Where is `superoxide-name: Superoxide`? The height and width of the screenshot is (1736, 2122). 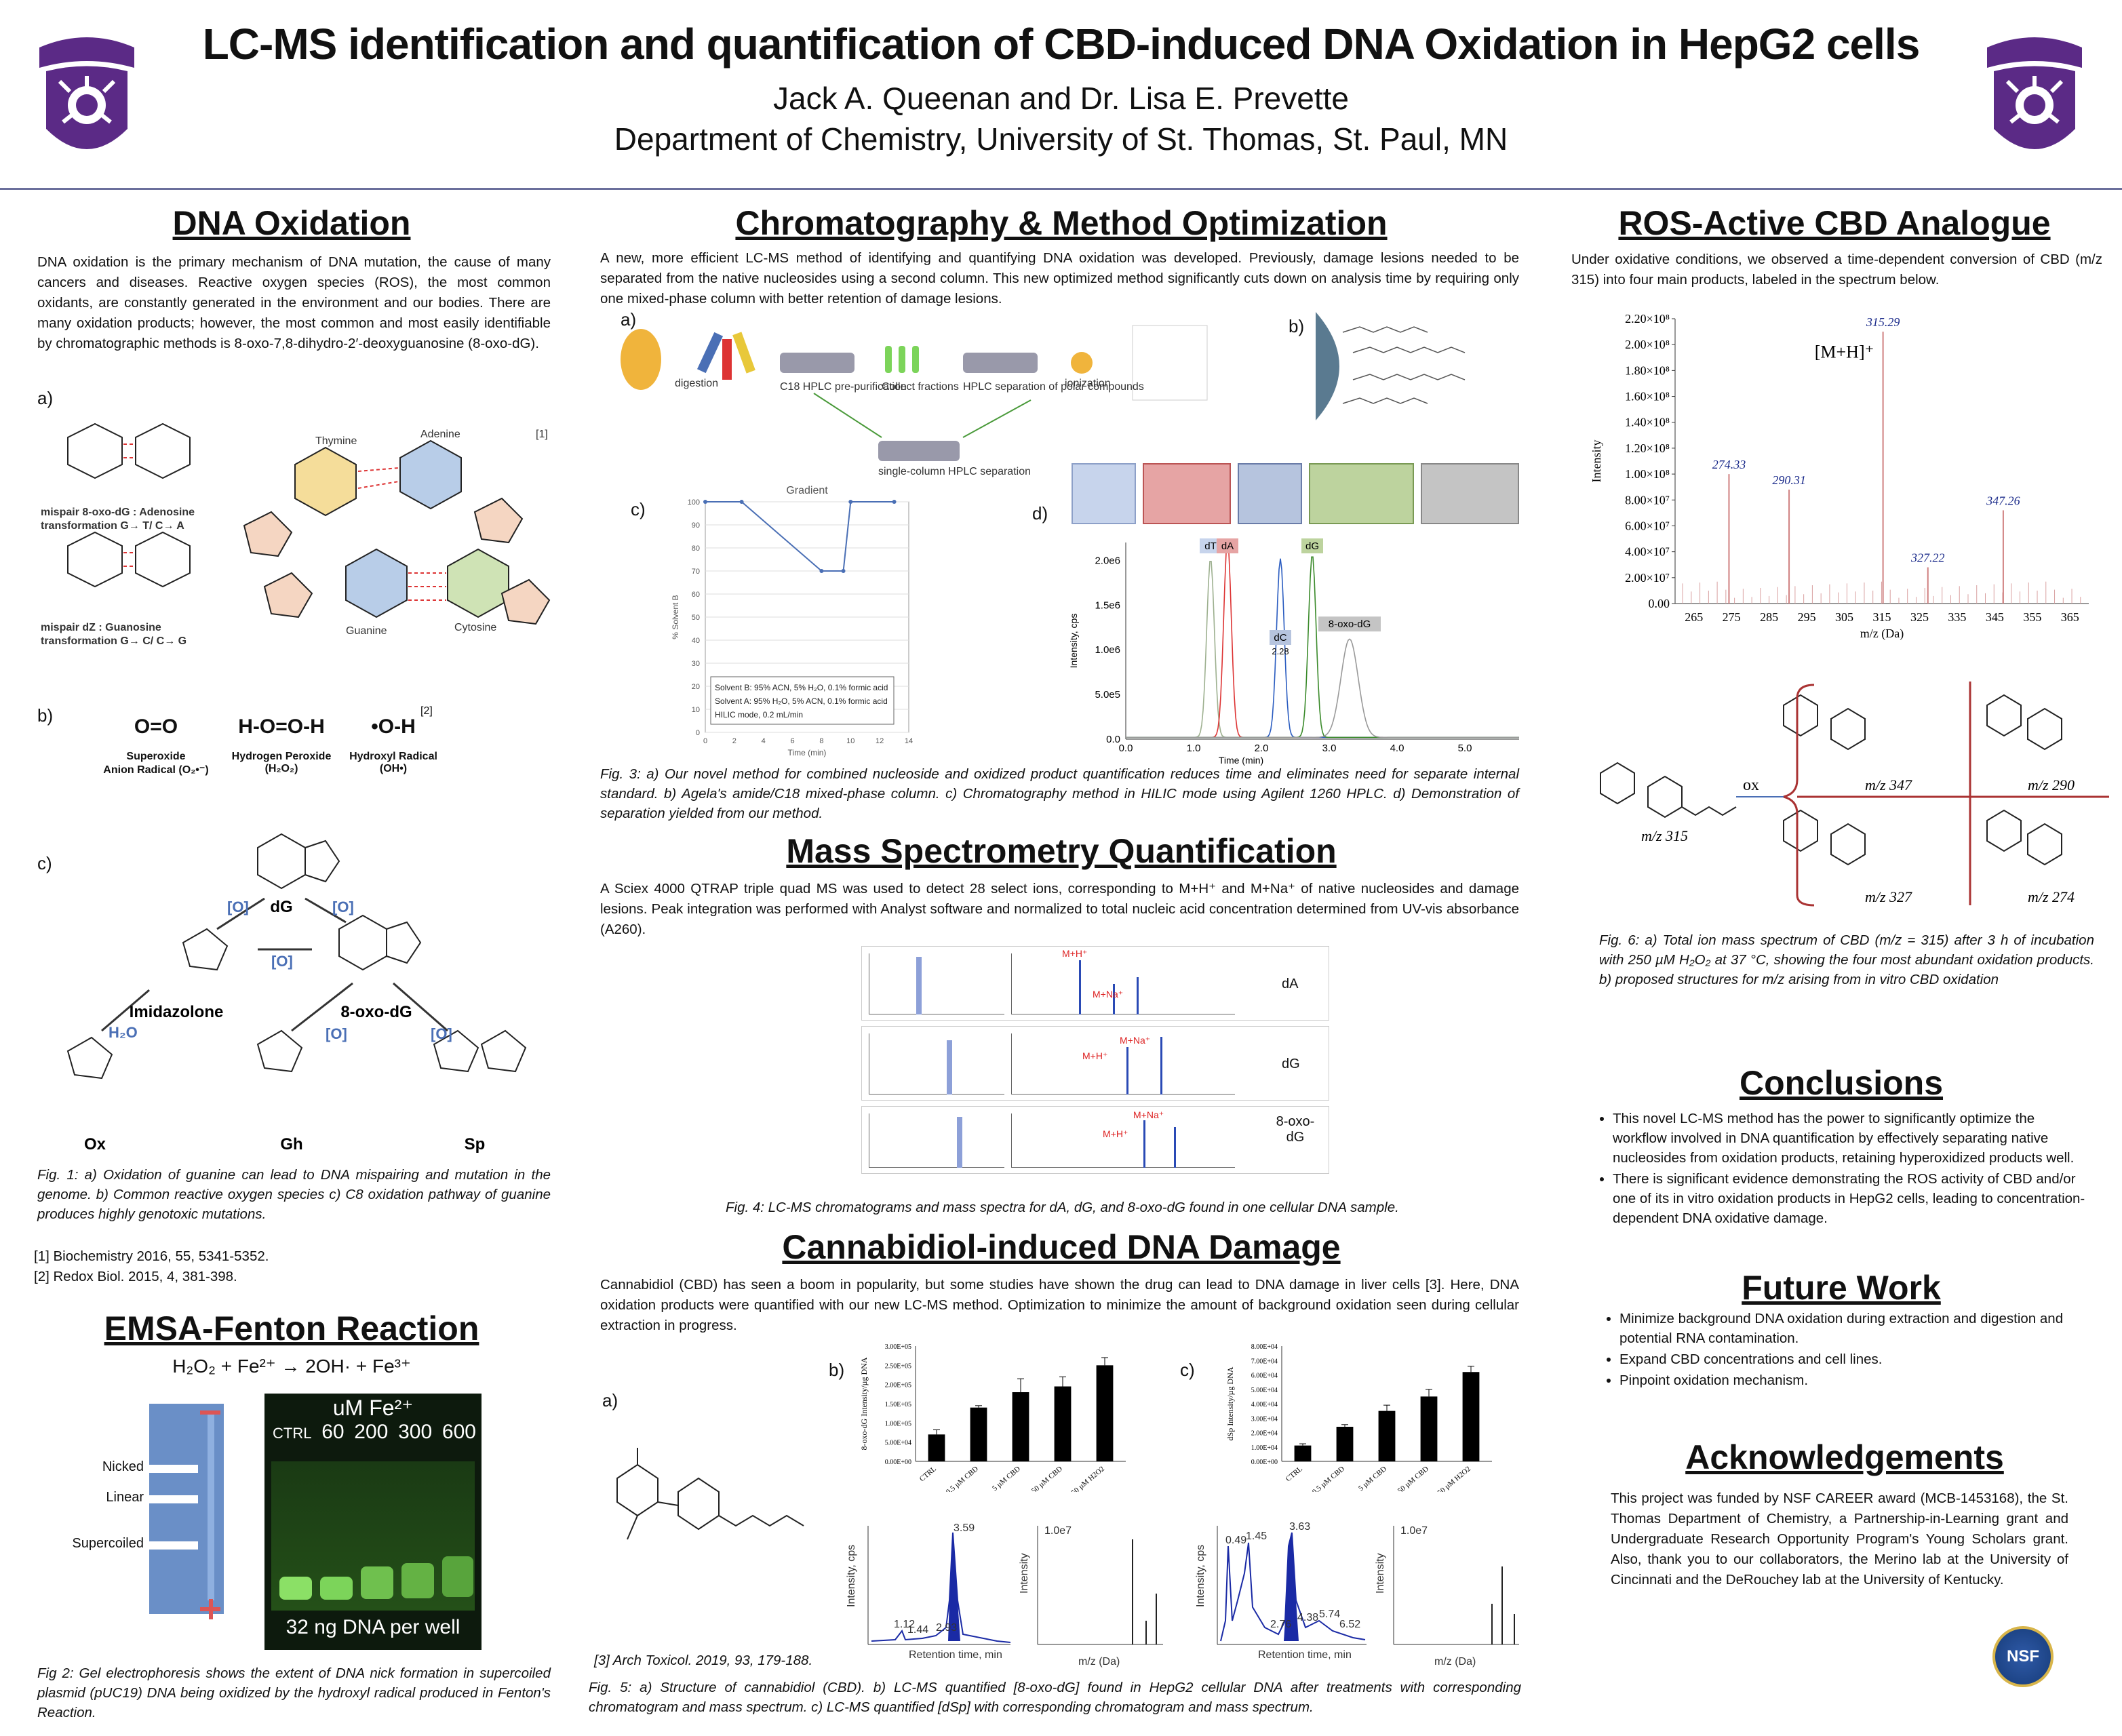 superoxide-name: Superoxide is located at coordinates (156, 757).